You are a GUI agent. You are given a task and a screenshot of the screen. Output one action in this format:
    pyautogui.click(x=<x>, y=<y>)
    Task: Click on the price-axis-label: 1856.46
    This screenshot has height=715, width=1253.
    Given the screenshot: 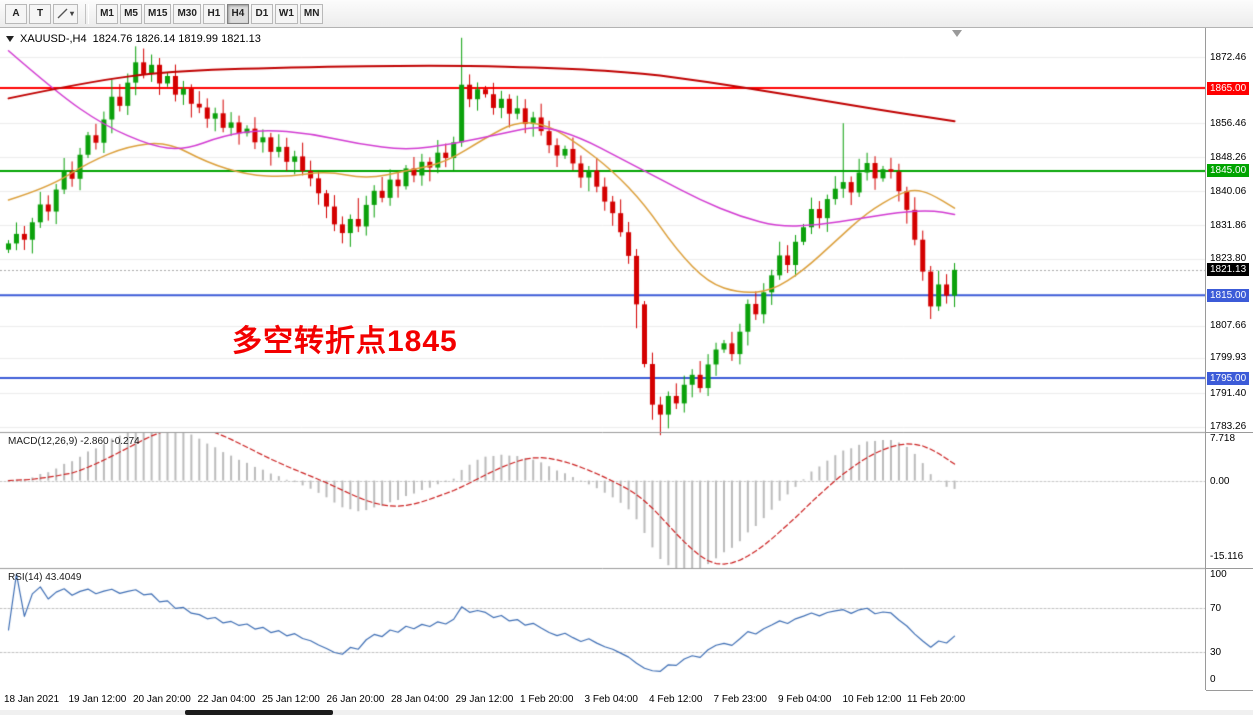 What is the action you would take?
    pyautogui.click(x=1228, y=123)
    